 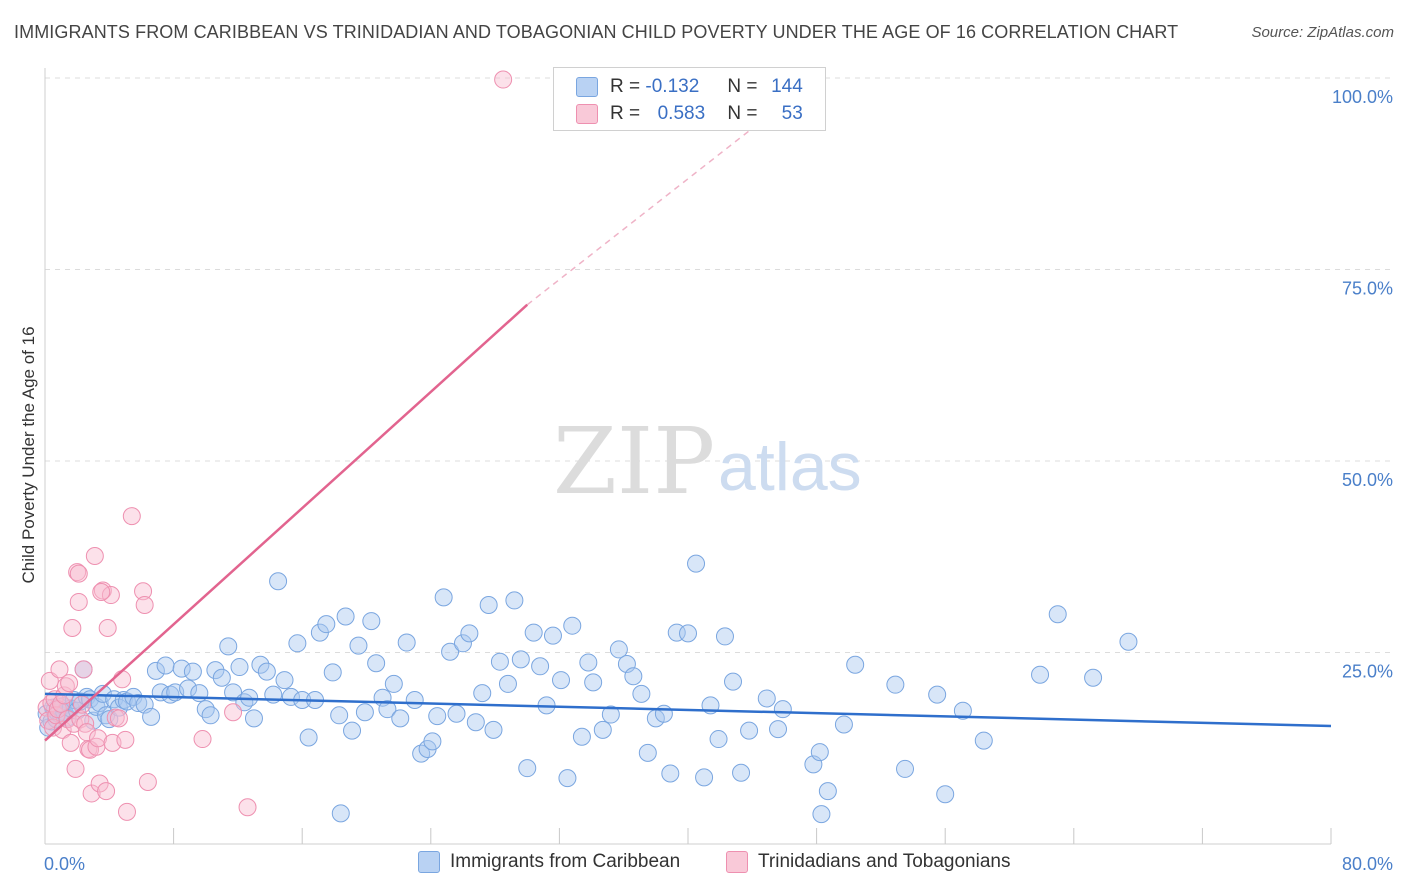 I want to click on legend-swatch-caribbean, so click(x=429, y=862).